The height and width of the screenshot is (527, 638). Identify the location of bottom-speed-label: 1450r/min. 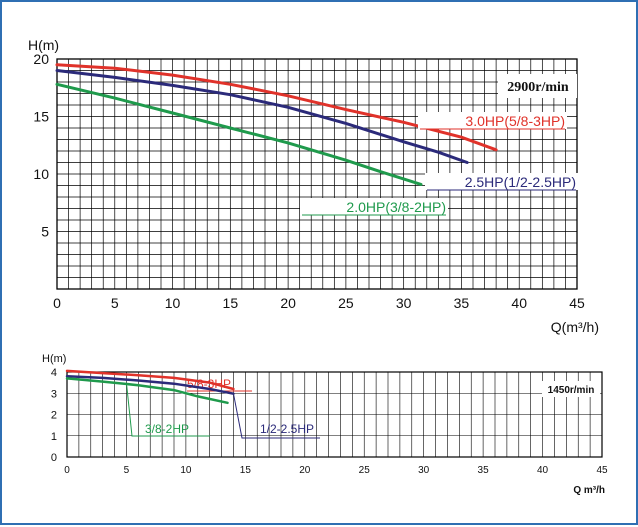
(571, 390).